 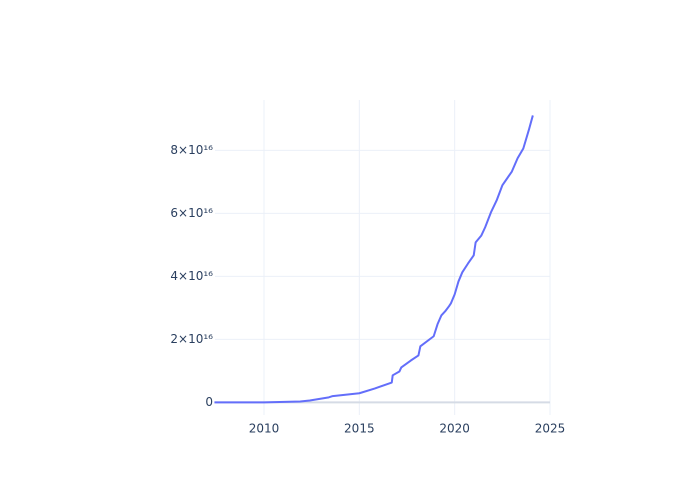 I want to click on y-tick-label: 8×10¹⁶, so click(x=191, y=150).